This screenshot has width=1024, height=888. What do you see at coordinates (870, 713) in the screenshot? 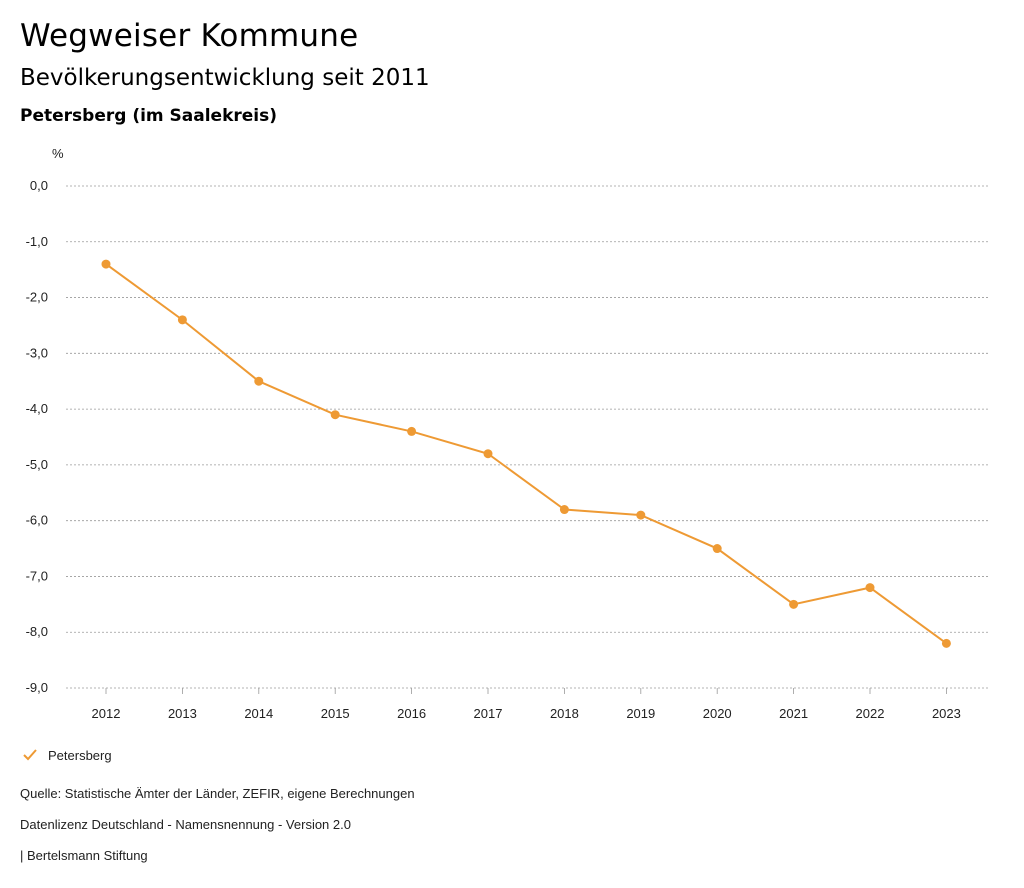
I see `x-tick-label: 2022` at bounding box center [870, 713].